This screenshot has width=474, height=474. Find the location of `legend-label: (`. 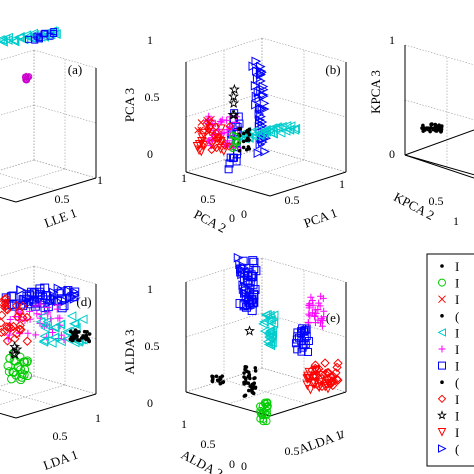

legend-label: ( is located at coordinates (457, 449).